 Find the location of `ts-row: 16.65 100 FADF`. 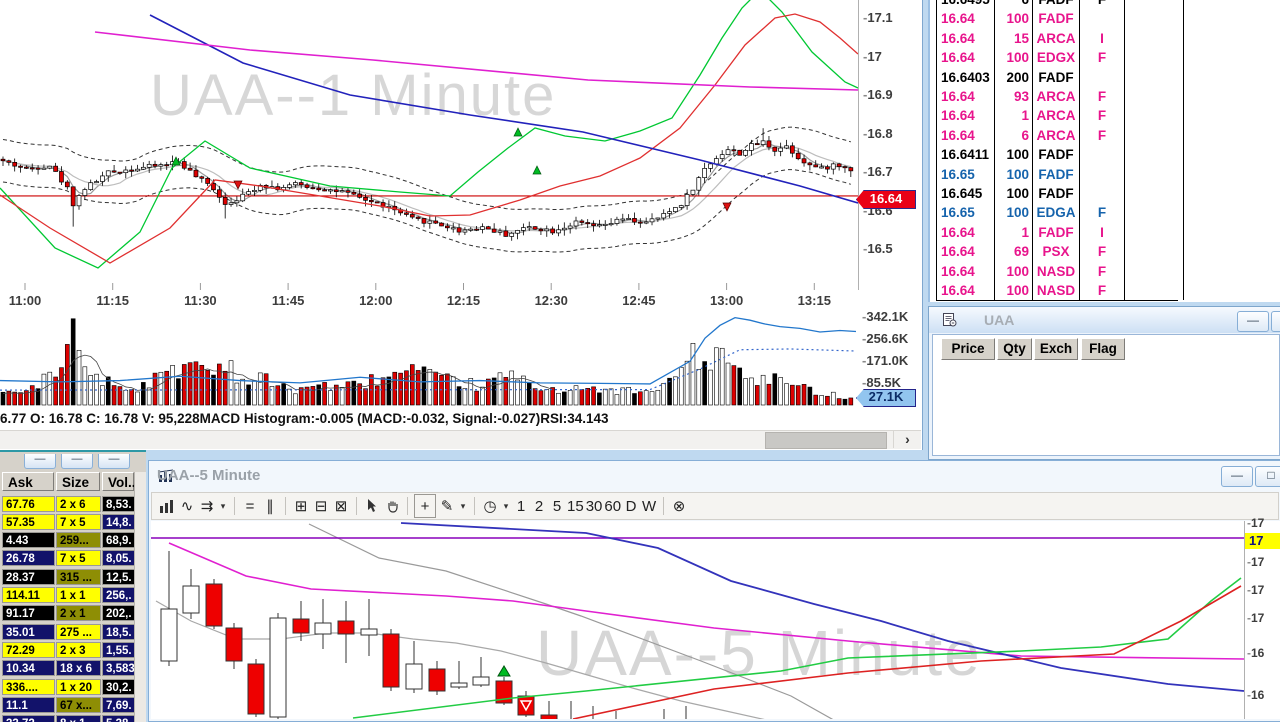

ts-row: 16.65 100 FADF is located at coordinates (1108, 174).